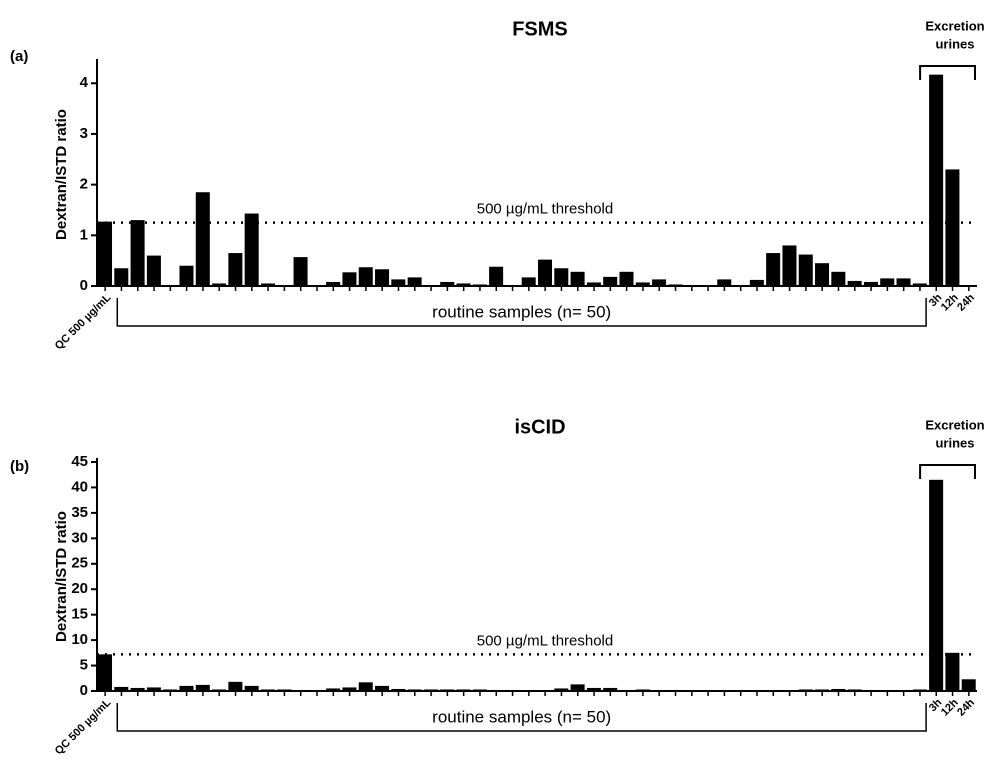  What do you see at coordinates (84, 665) in the screenshot?
I see `y-tick-label: 5` at bounding box center [84, 665].